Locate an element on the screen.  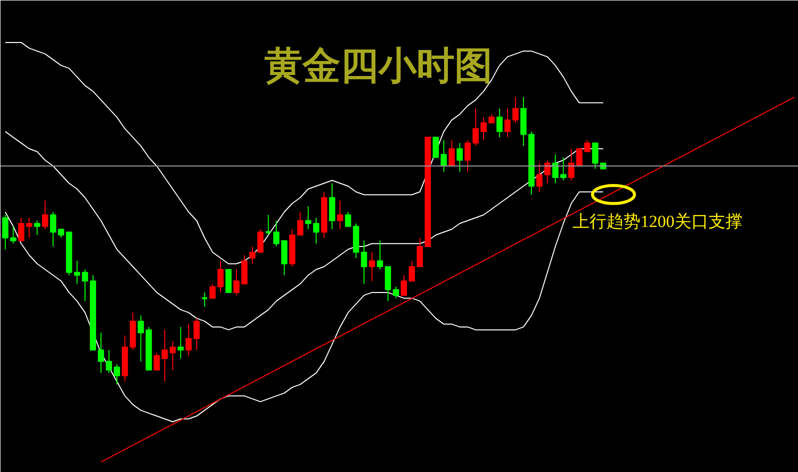
chart-title: 黄金四小时图 is located at coordinates (378, 67).